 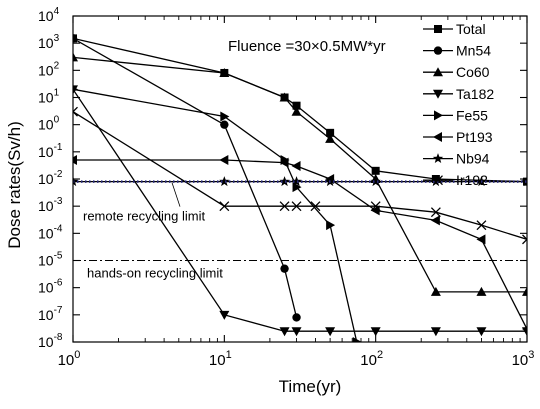 What do you see at coordinates (437, 137) in the screenshot?
I see `legend-marker-pt193` at bounding box center [437, 137].